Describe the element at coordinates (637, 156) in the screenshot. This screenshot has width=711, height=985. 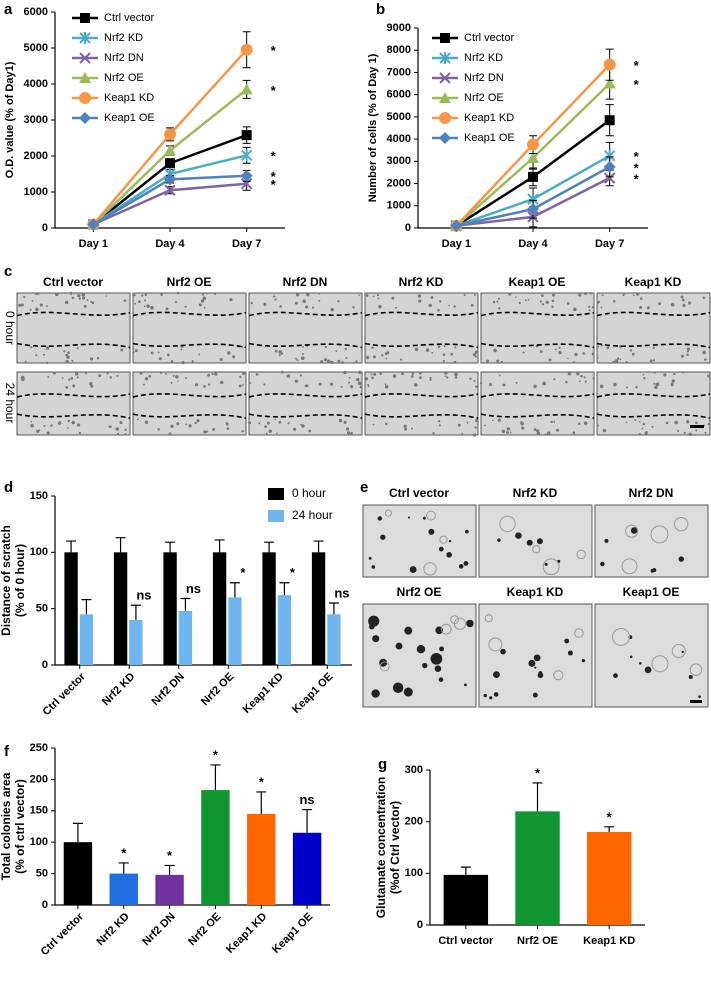
I see `significance: *` at that location.